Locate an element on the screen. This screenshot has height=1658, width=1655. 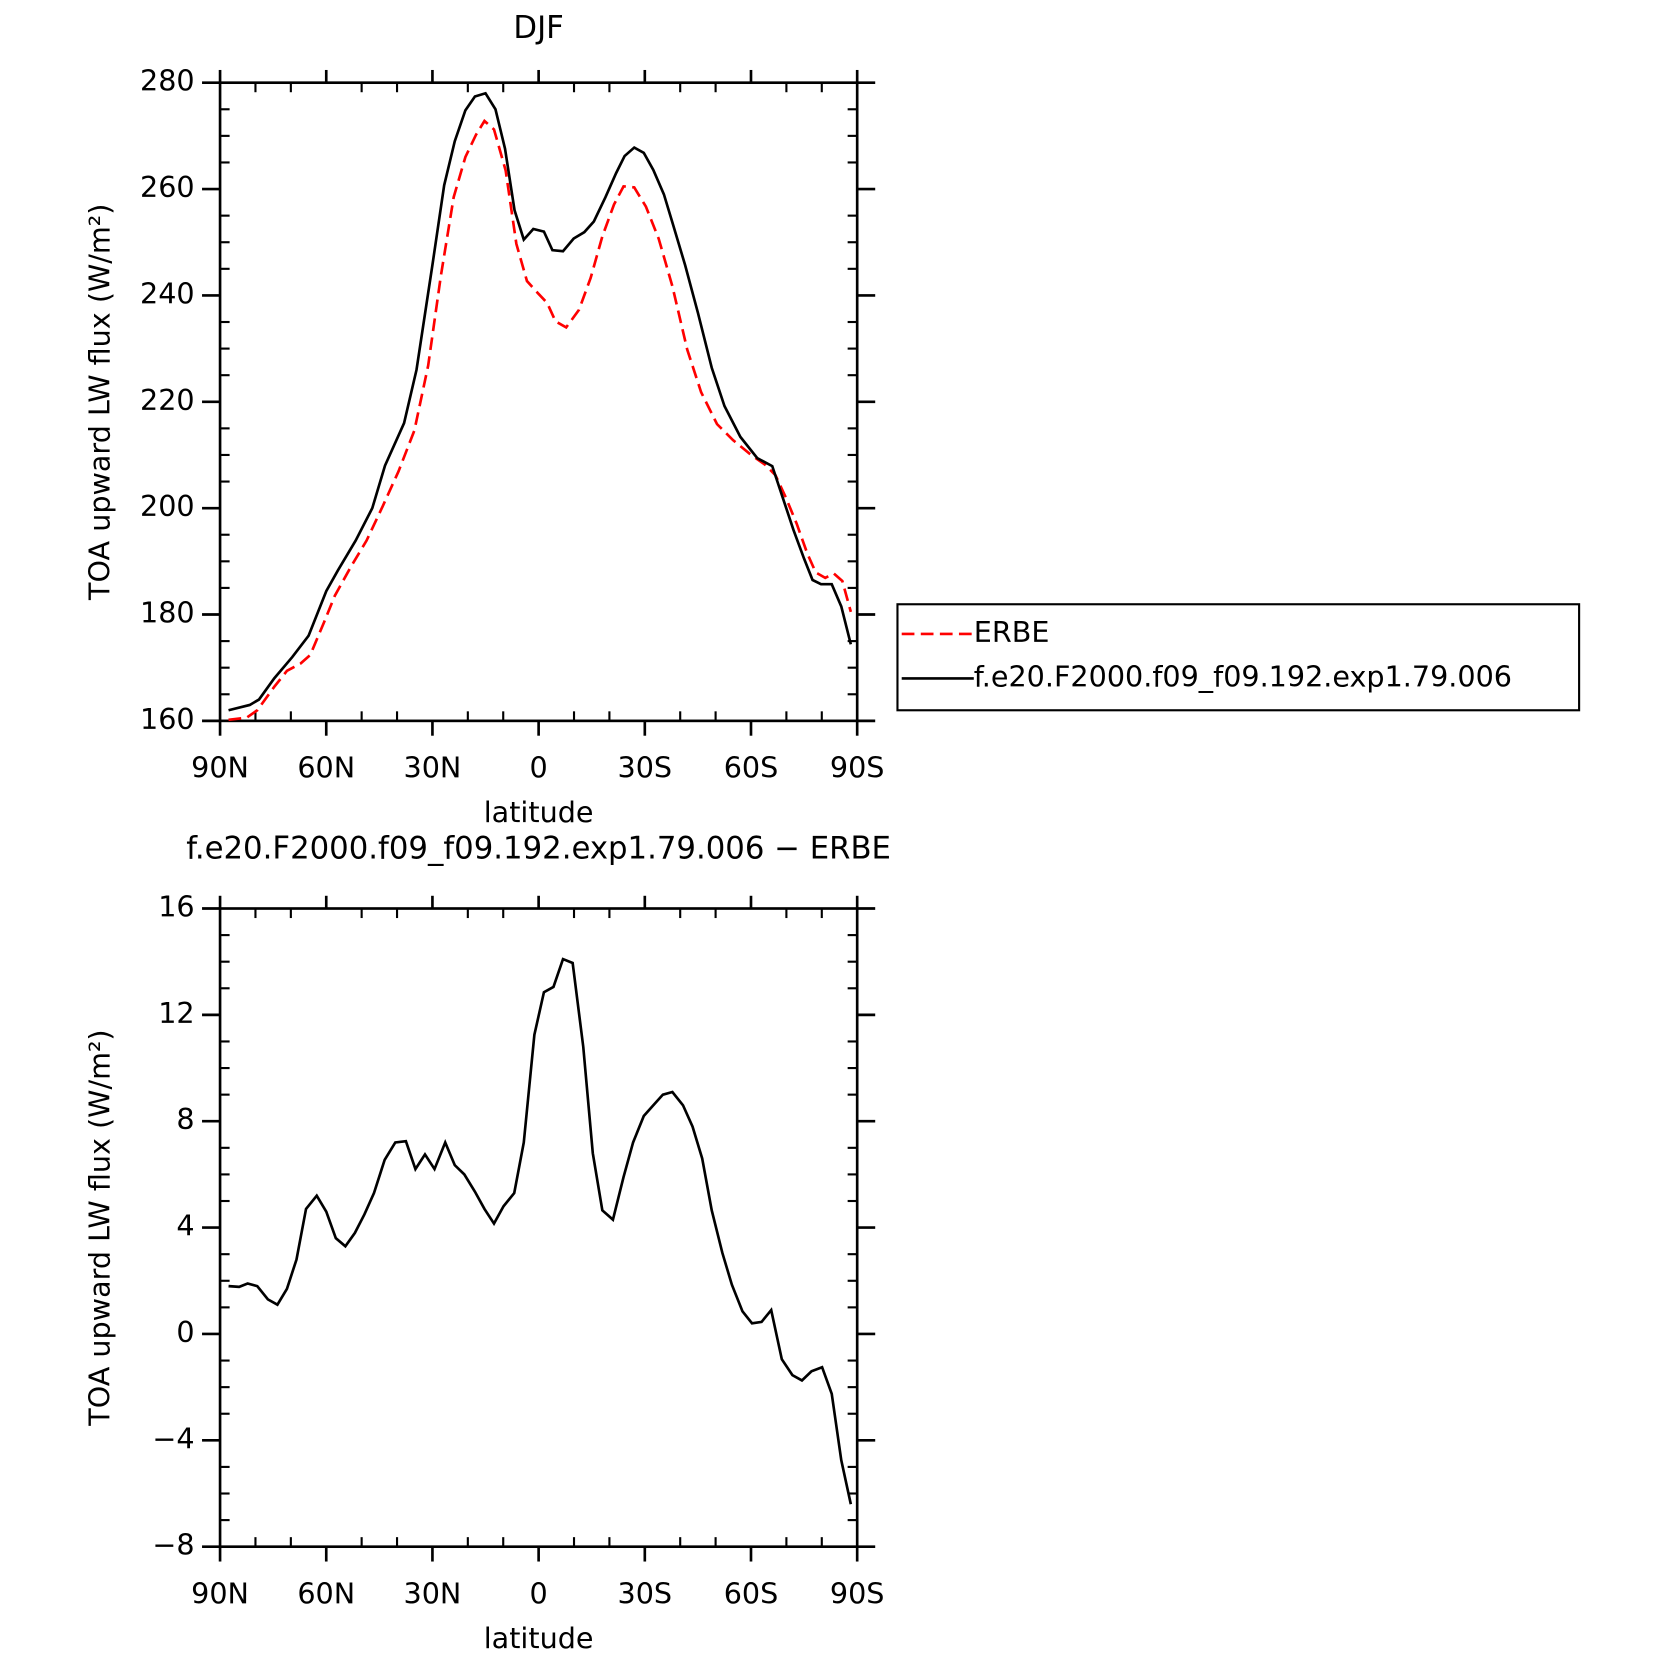
y-tick-label: 280 is located at coordinates (167, 81).